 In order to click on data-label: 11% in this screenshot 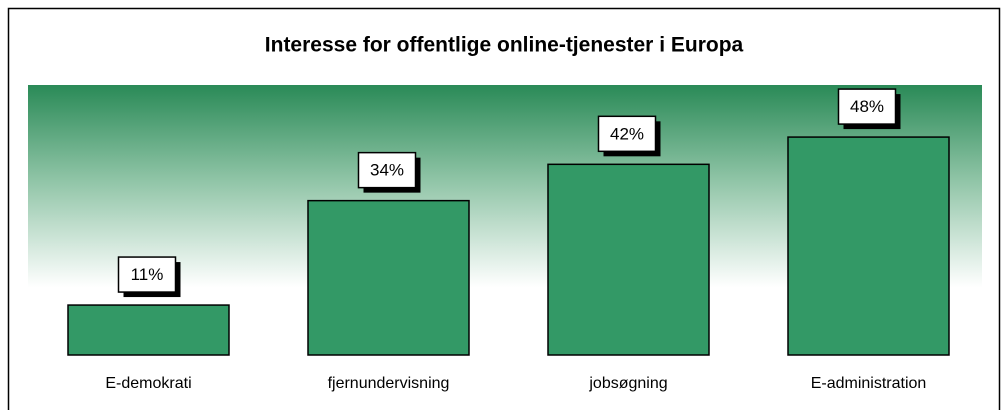, I will do `click(147, 274)`.